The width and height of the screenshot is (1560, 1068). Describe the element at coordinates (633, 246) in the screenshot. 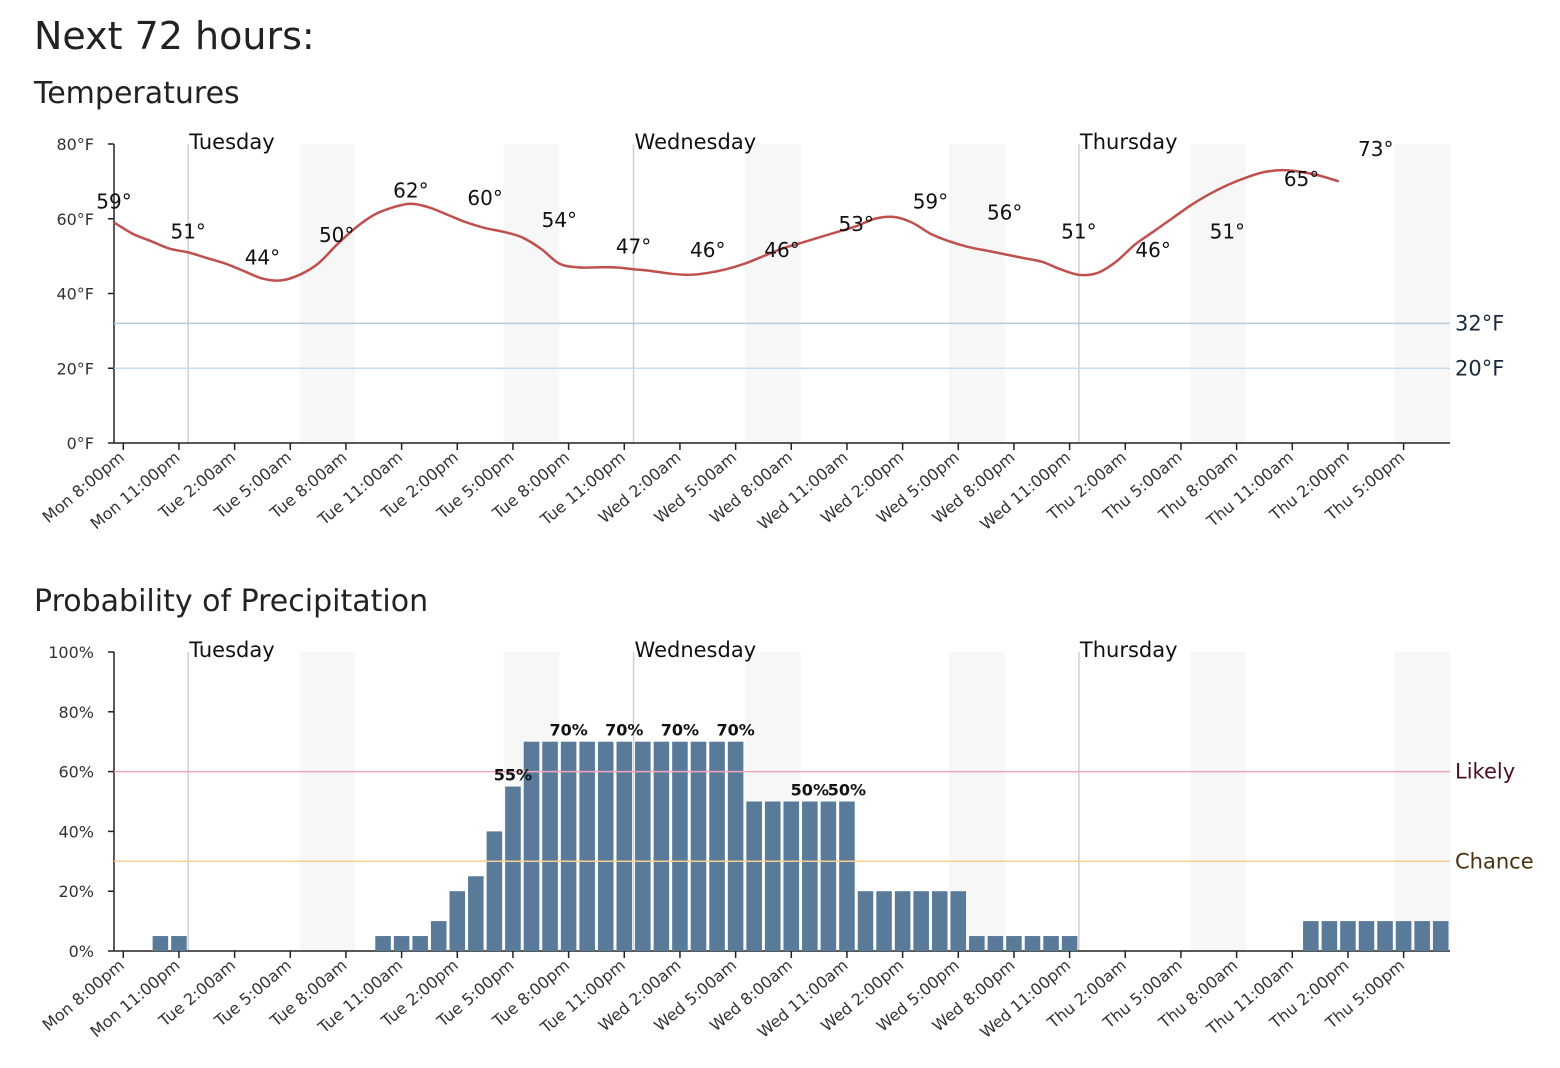

I see `temperature-data-label: 47°` at that location.